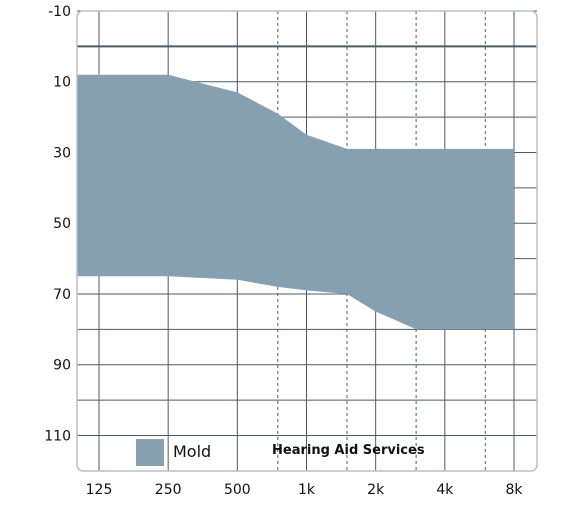 This screenshot has height=506, width=566. Describe the element at coordinates (62, 366) in the screenshot. I see `y-tick-label: 90` at that location.